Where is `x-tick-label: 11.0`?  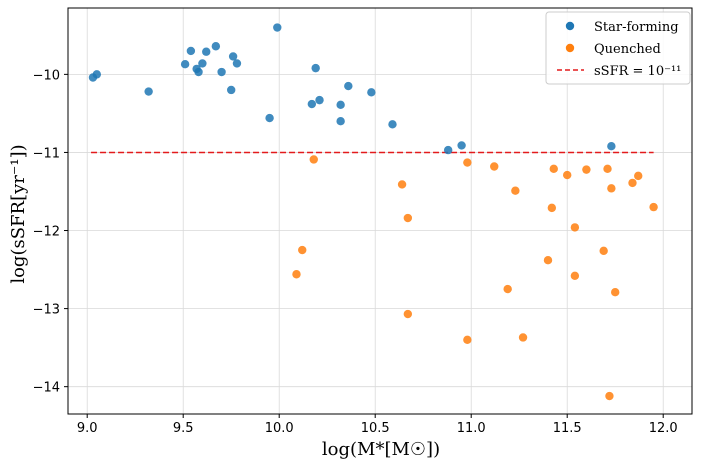 x-tick-label: 11.0 is located at coordinates (471, 428).